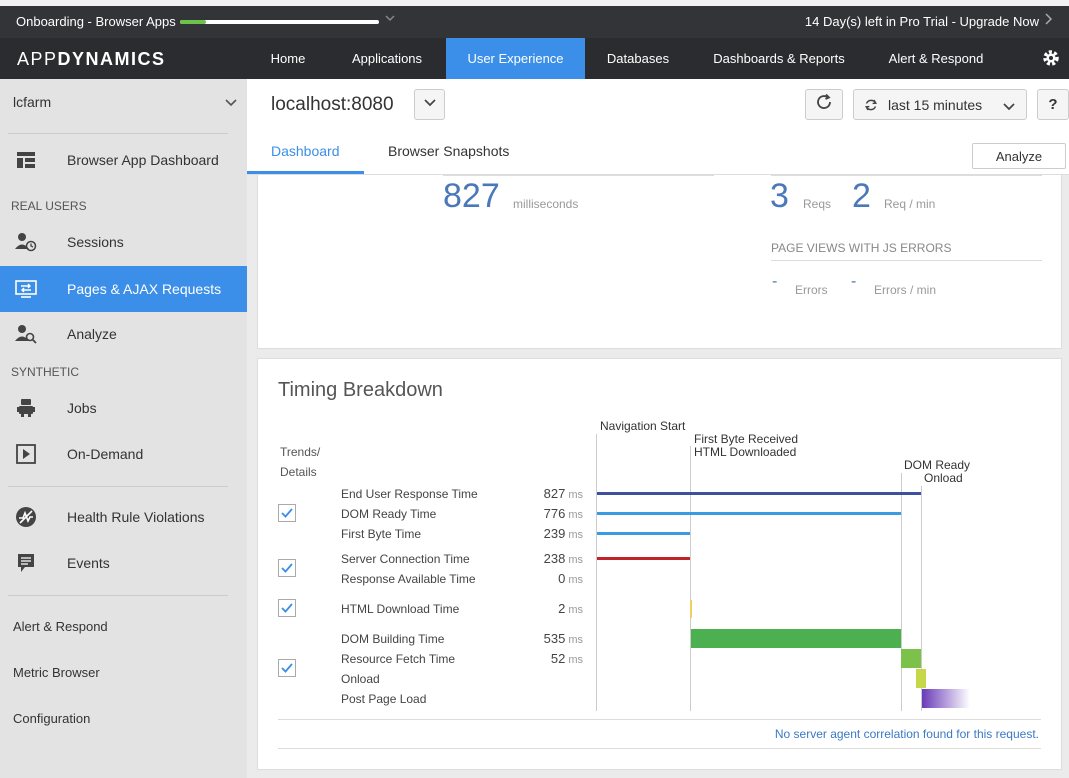 This screenshot has width=1069, height=778. I want to click on tab-browser-snapshots: Browser Snapshots, so click(449, 151).